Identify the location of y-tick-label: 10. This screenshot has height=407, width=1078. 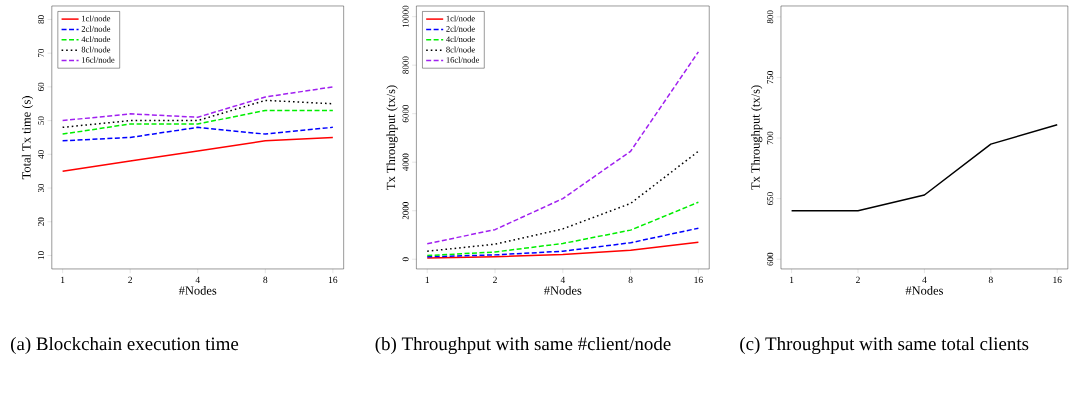
(41, 255).